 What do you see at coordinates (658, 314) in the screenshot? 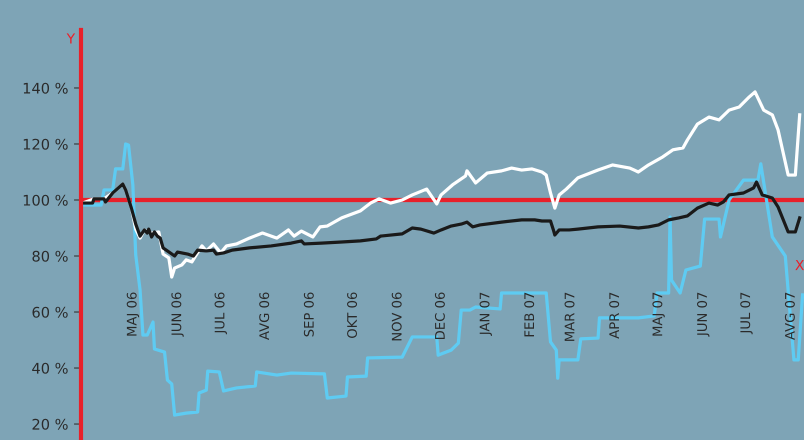
I see `x-tick-label: MAJ 07` at bounding box center [658, 314].